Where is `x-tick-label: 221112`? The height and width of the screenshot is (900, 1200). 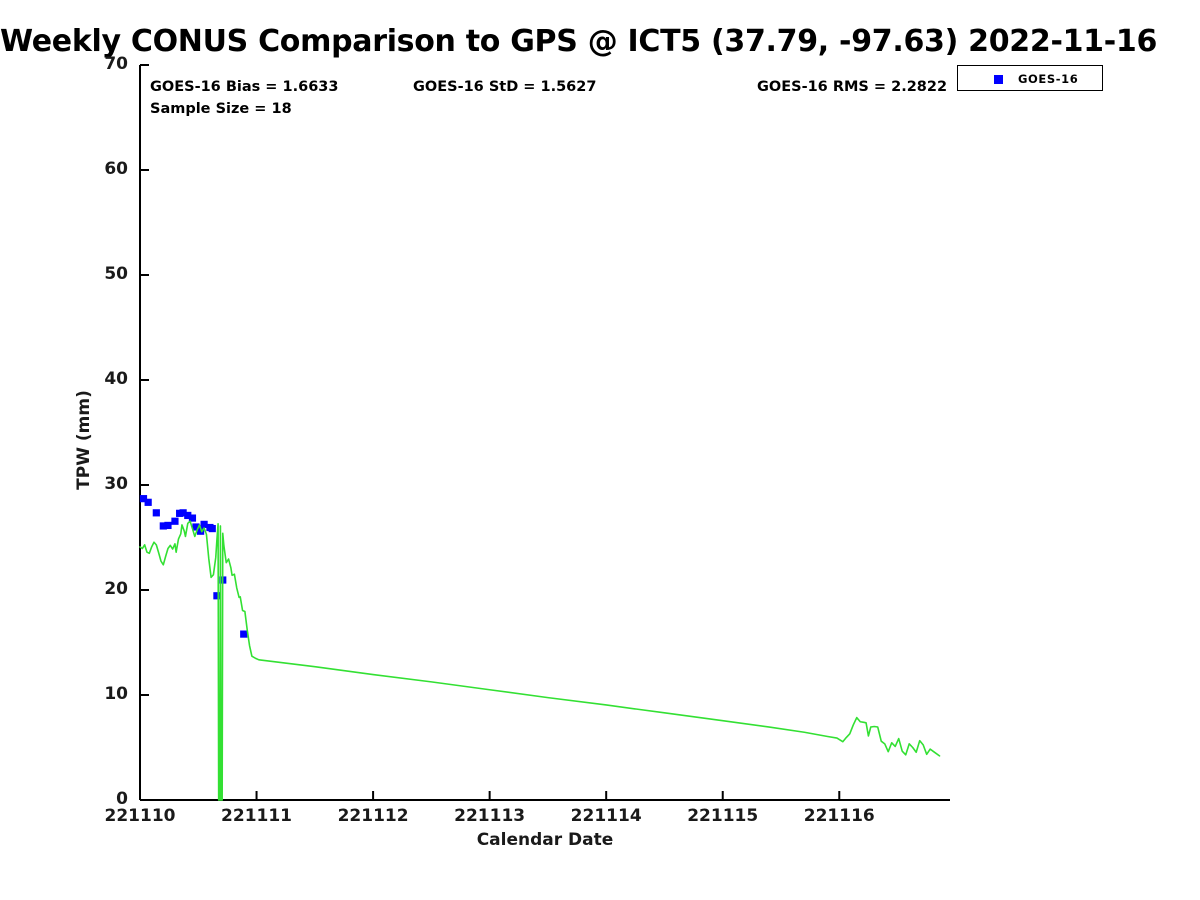 x-tick-label: 221112 is located at coordinates (373, 816).